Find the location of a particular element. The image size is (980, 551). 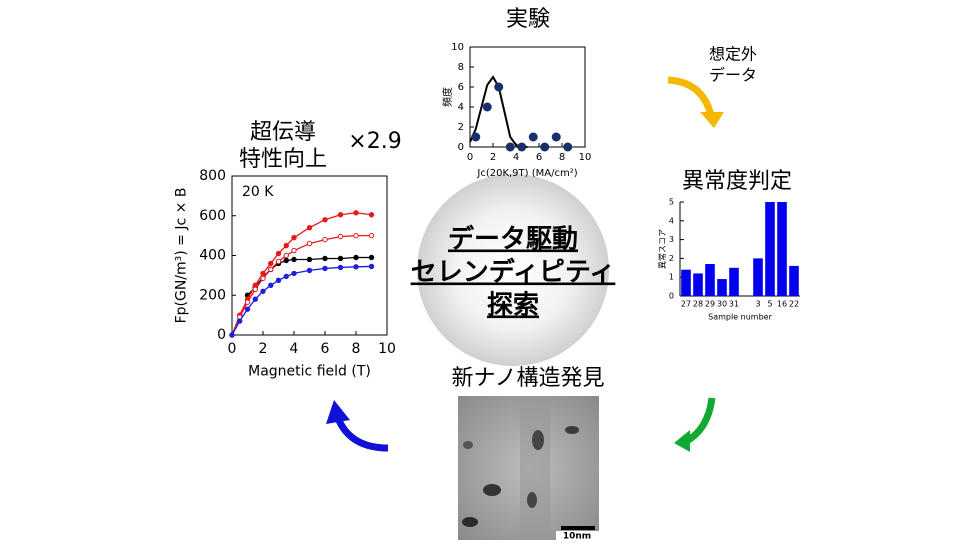

x-axis-label: Sample number is located at coordinates (740, 316).